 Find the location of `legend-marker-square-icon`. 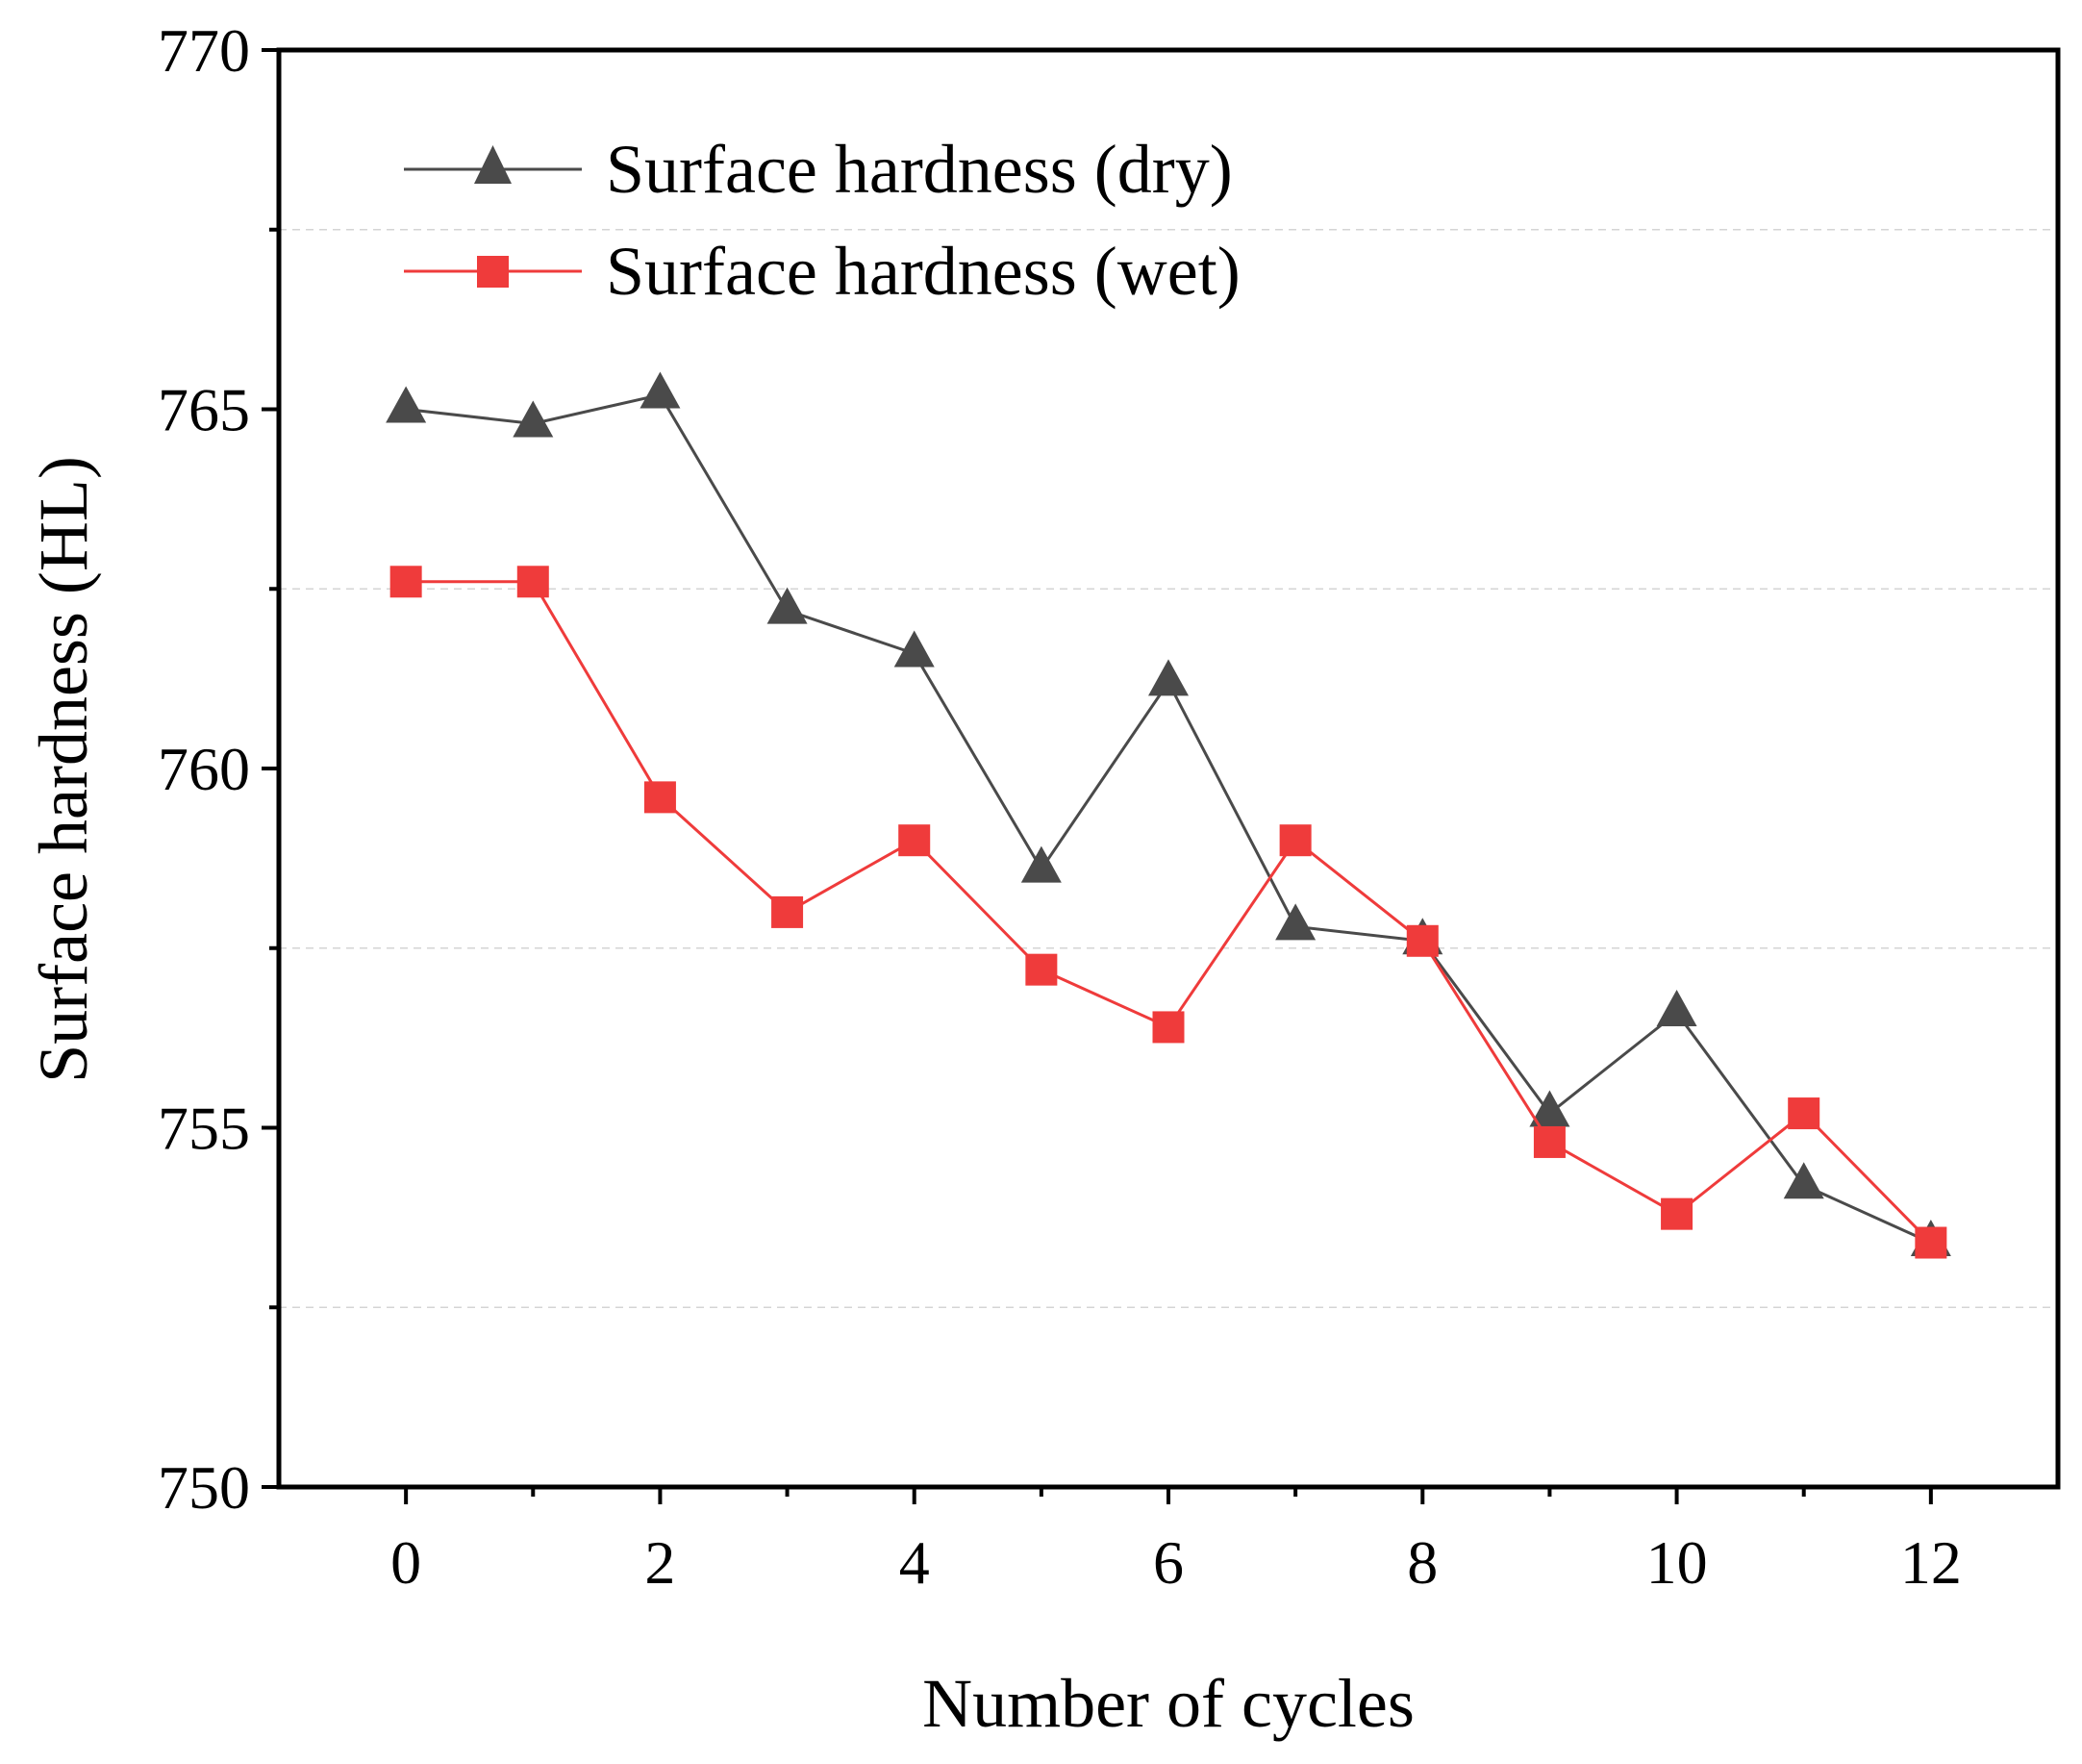

legend-marker-square-icon is located at coordinates (493, 272).